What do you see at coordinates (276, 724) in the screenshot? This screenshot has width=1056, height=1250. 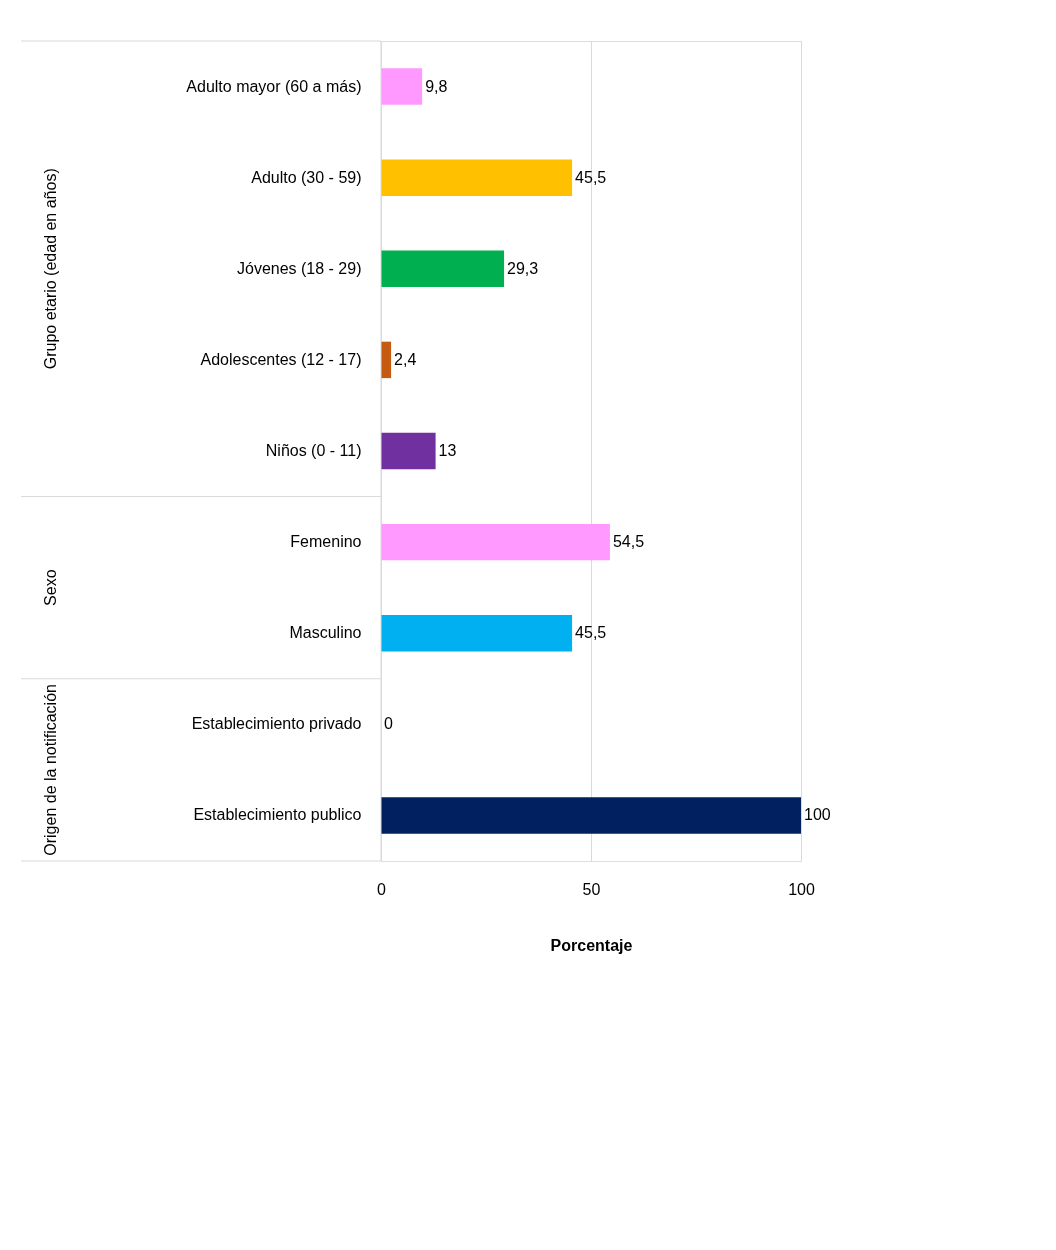 I see `y-tick-label: Establecimiento privado` at bounding box center [276, 724].